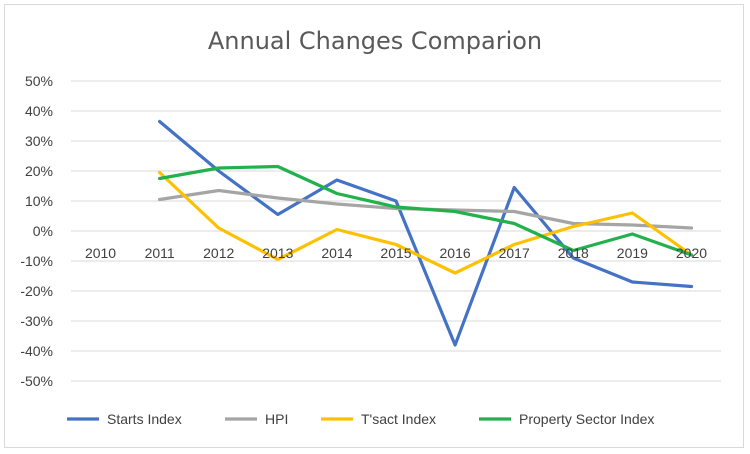 This screenshot has width=750, height=454. What do you see at coordinates (39, 171) in the screenshot?
I see `y-tick-label: 20%` at bounding box center [39, 171].